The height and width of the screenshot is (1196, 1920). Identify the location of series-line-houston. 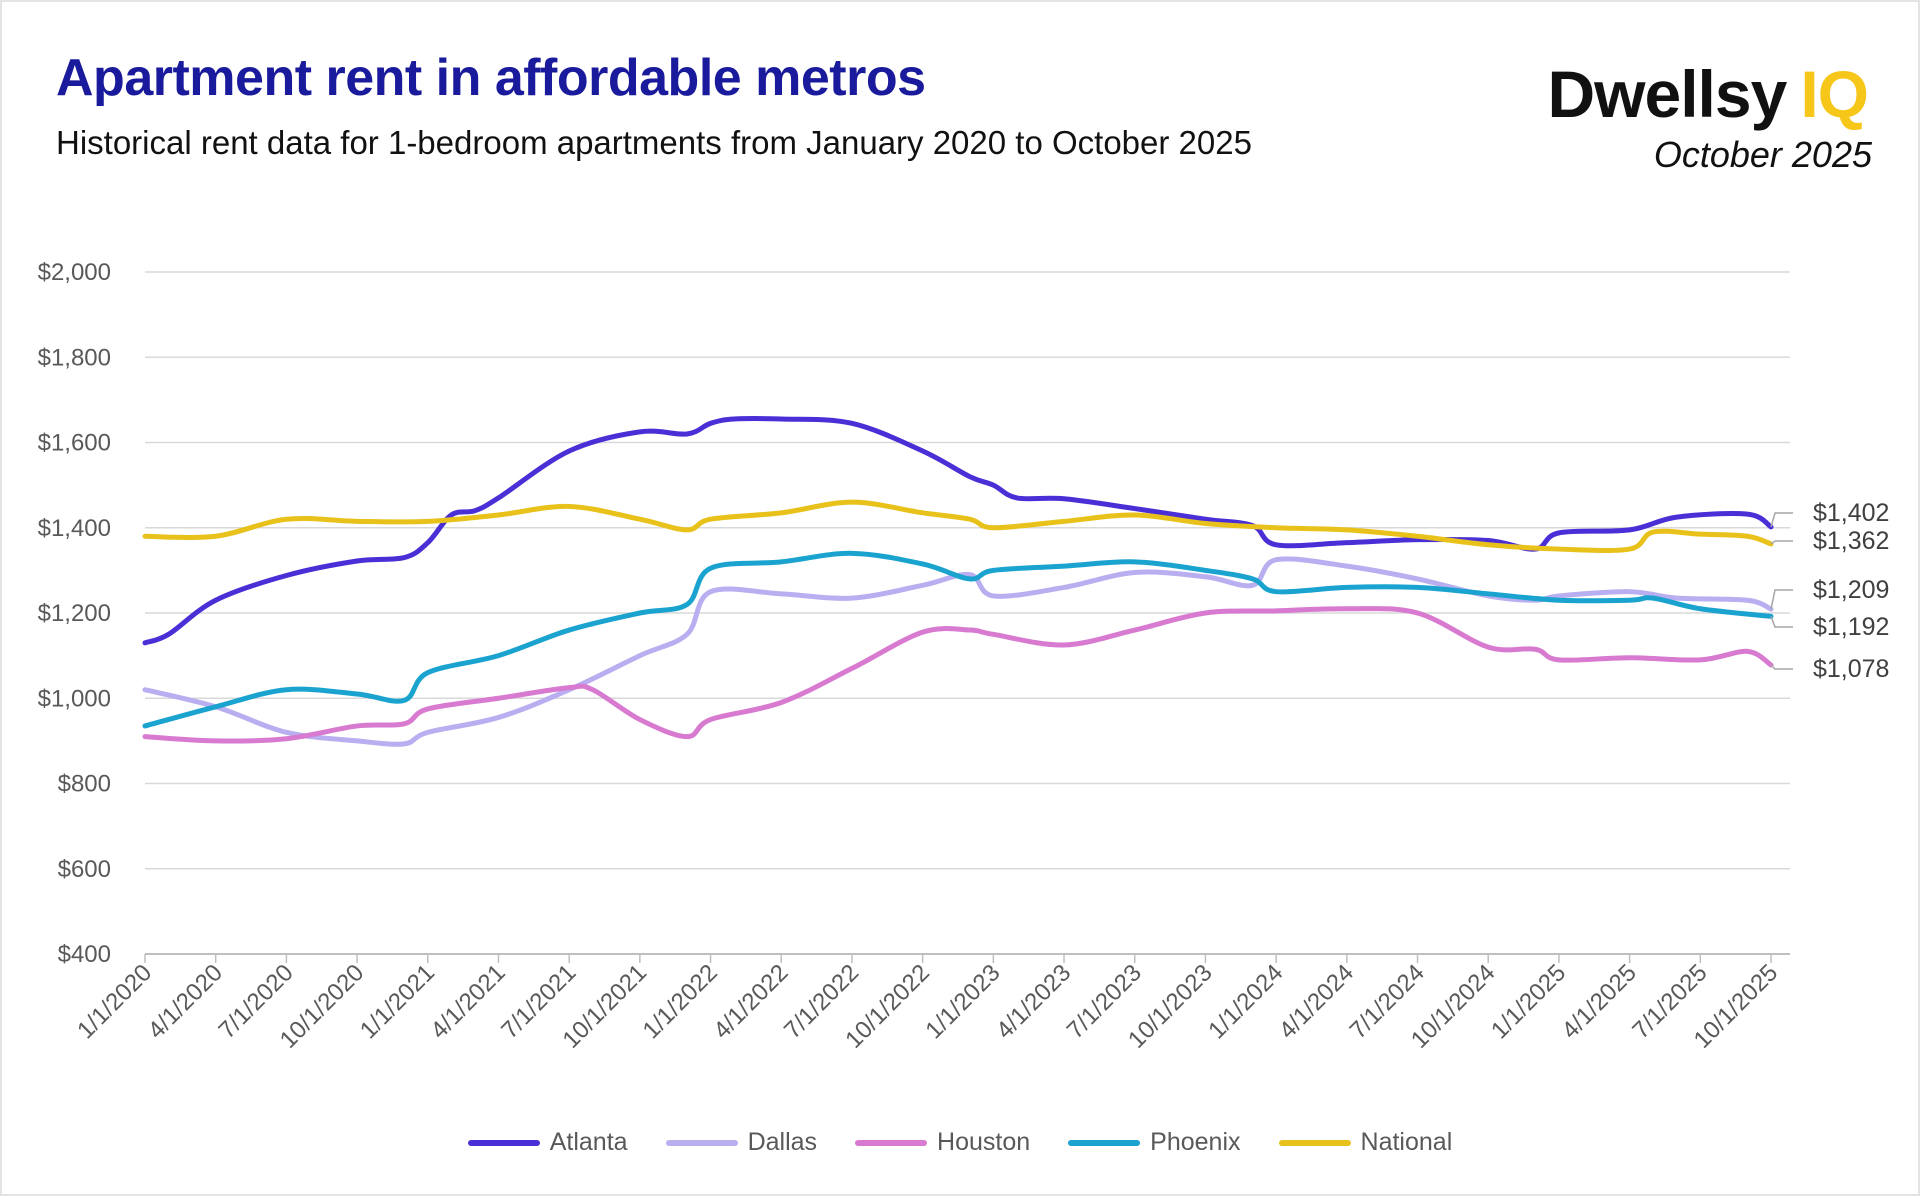
(958, 675).